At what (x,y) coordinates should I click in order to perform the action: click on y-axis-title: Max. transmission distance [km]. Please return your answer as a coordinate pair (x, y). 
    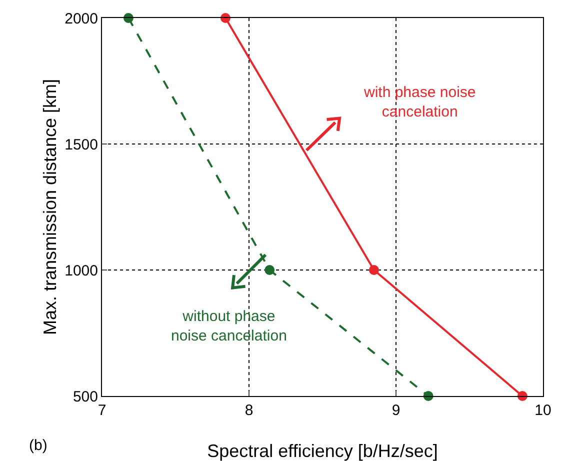
    Looking at the image, I should click on (50, 207).